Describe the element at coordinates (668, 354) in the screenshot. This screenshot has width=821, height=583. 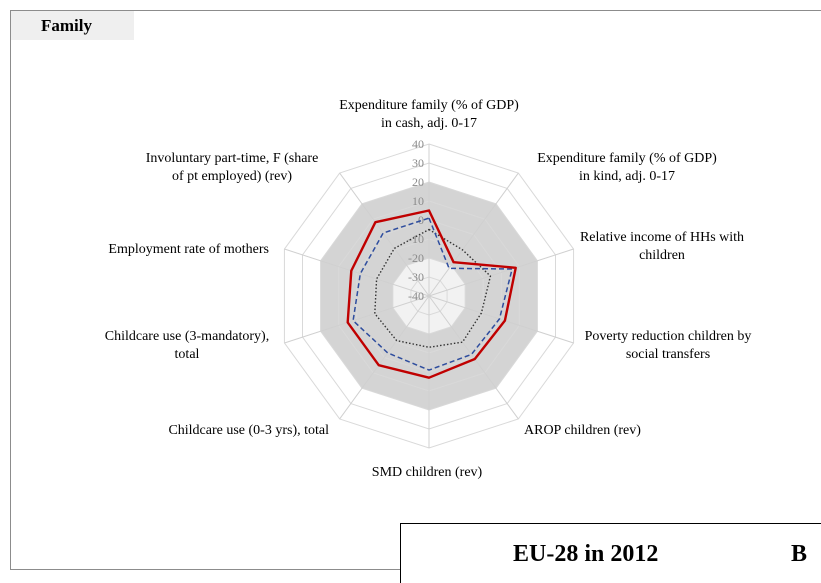
I see `axis-label: social transfers` at that location.